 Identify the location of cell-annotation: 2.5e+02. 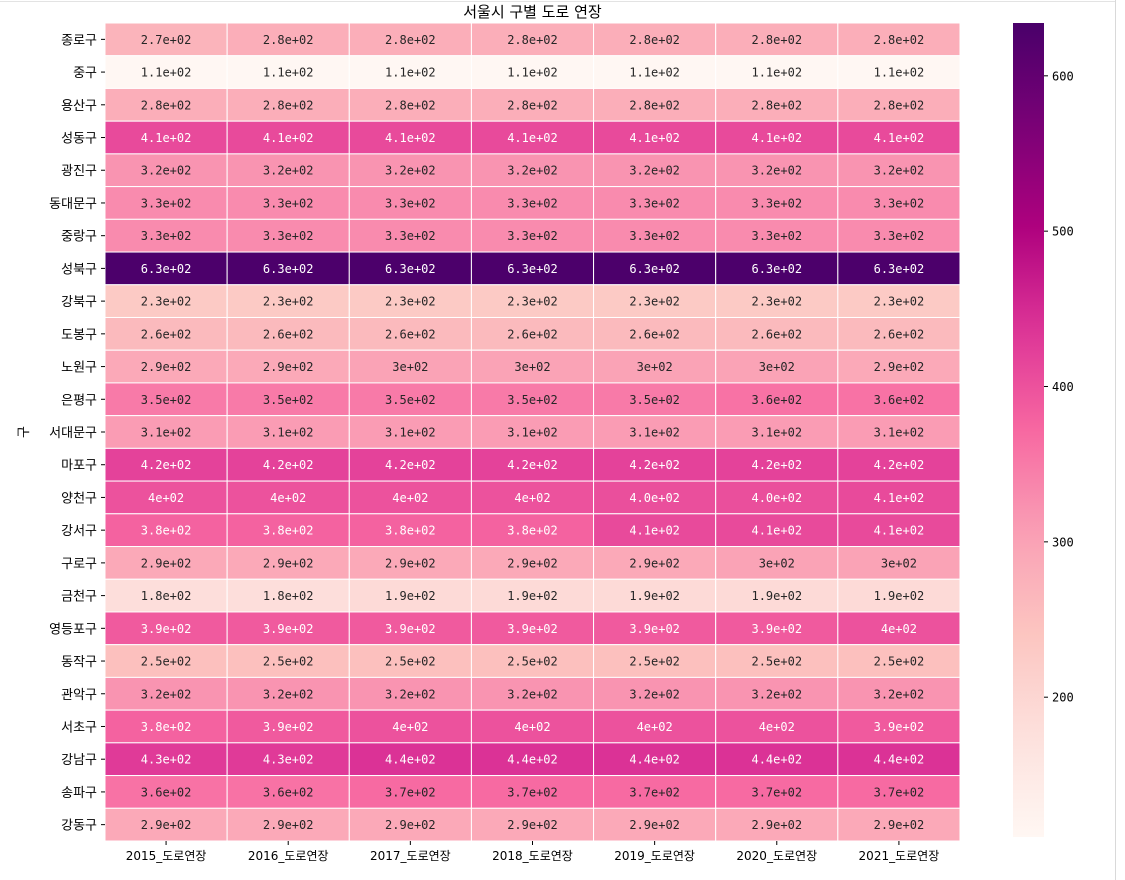
(899, 662).